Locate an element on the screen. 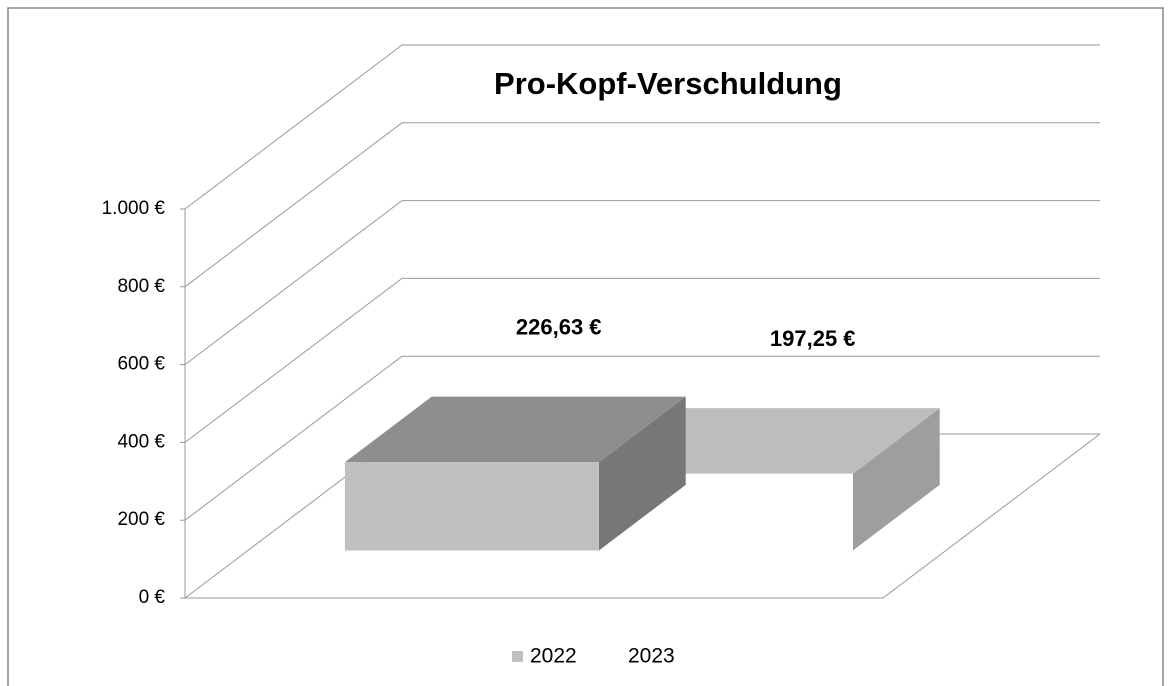 The height and width of the screenshot is (686, 1171). data-label: 226,63 € is located at coordinates (559, 326).